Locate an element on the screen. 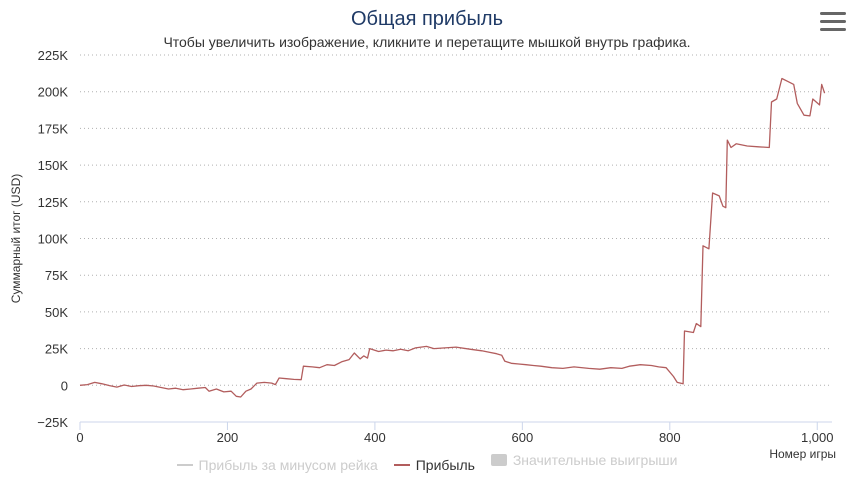 The height and width of the screenshot is (477, 854). y-axis: −25K 0 25K 50K 75K 100K 125K 150K 175K 200K 225K is located at coordinates (52, 239).